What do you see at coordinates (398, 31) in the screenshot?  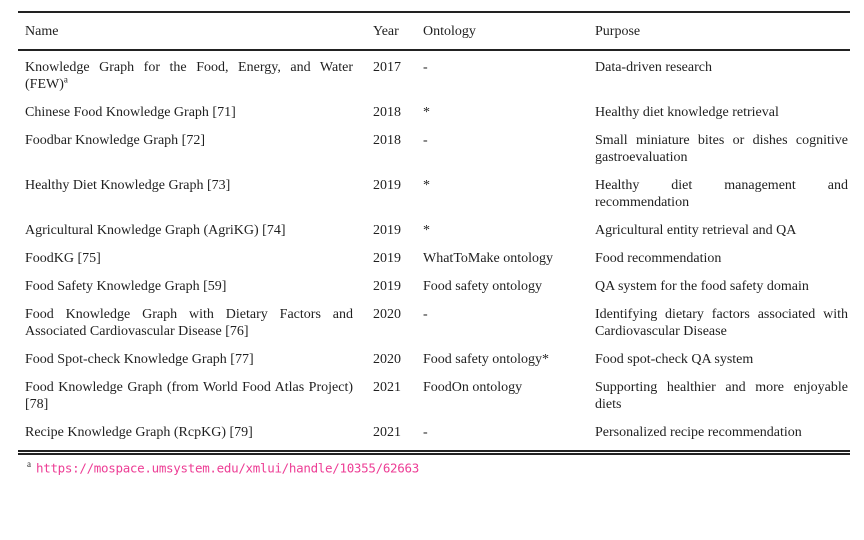 I see `column-header-year: Year` at bounding box center [398, 31].